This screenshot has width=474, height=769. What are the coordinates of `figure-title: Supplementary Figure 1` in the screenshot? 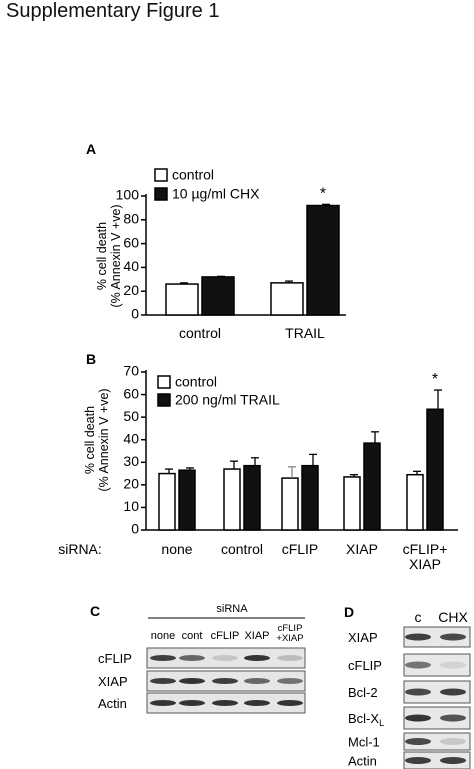 It's located at (113, 11).